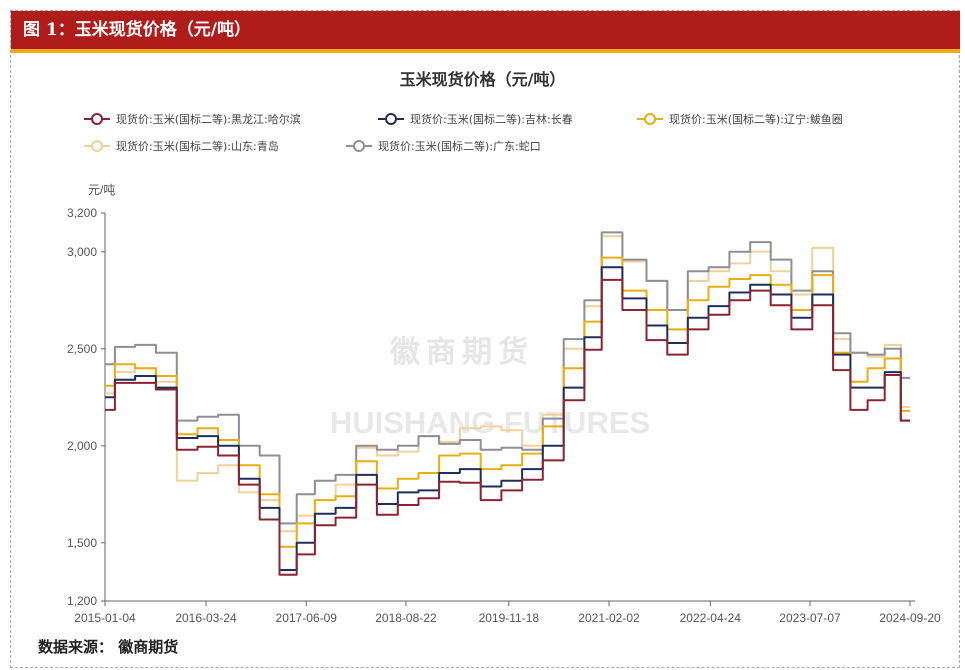  What do you see at coordinates (910, 618) in the screenshot?
I see `x-tick-label: 2024-09-20` at bounding box center [910, 618].